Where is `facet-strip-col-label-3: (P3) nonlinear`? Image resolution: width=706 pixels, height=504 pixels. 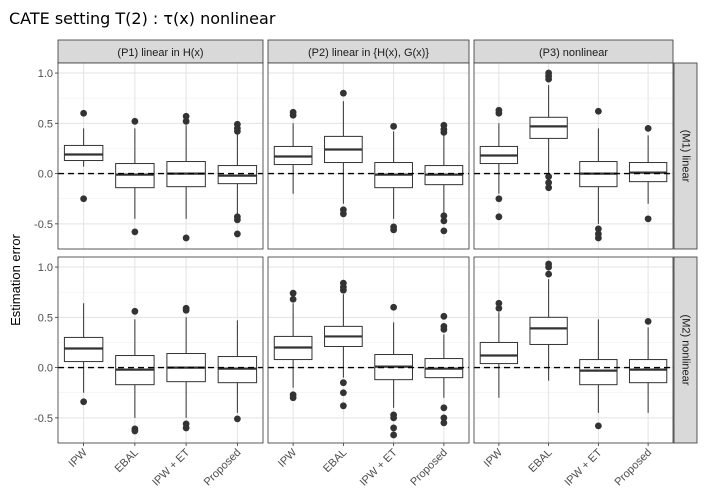 facet-strip-col-label-3: (P3) nonlinear is located at coordinates (573, 53).